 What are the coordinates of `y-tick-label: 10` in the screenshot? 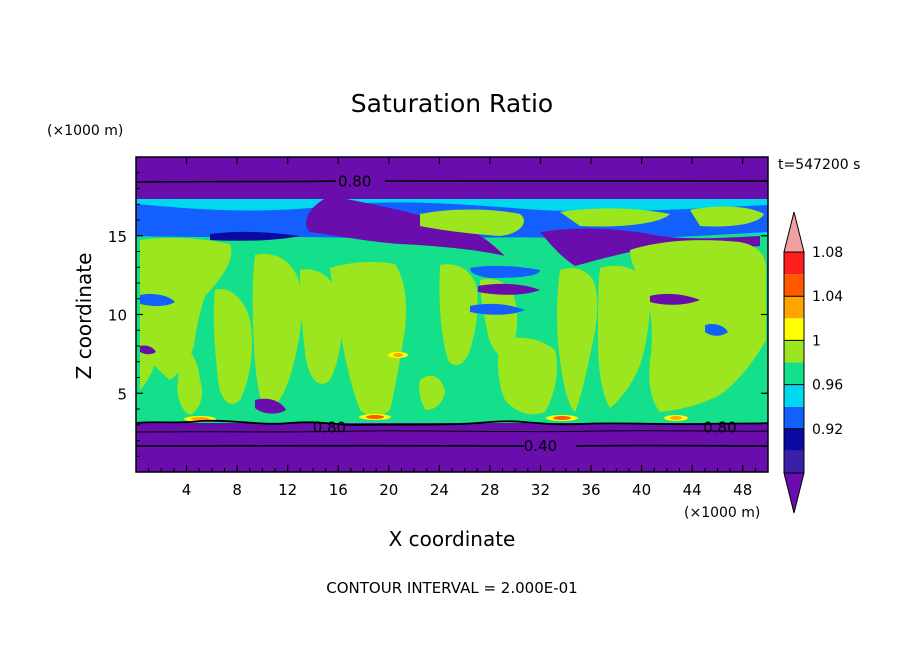 It's located at (117, 316).